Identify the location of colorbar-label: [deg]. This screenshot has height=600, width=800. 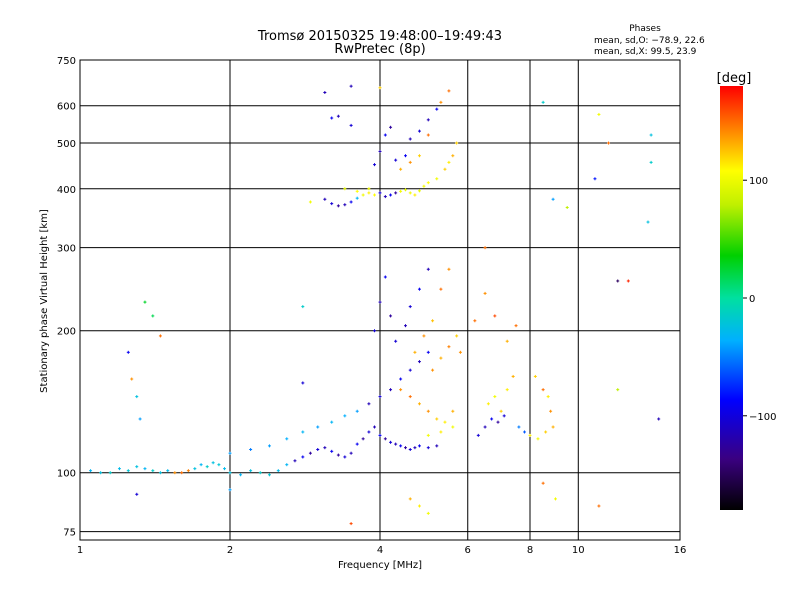
(734, 78).